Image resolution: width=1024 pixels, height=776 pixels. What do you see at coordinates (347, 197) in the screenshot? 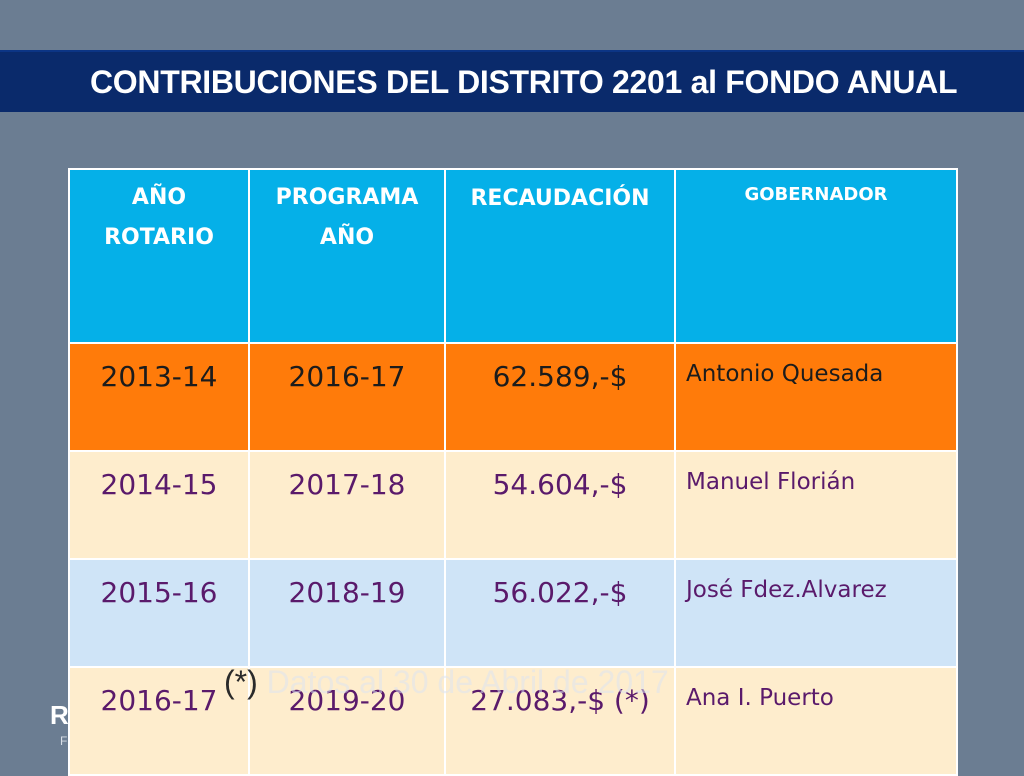
I see `header-programa-ano-line1: PROGRAMA` at bounding box center [347, 197].